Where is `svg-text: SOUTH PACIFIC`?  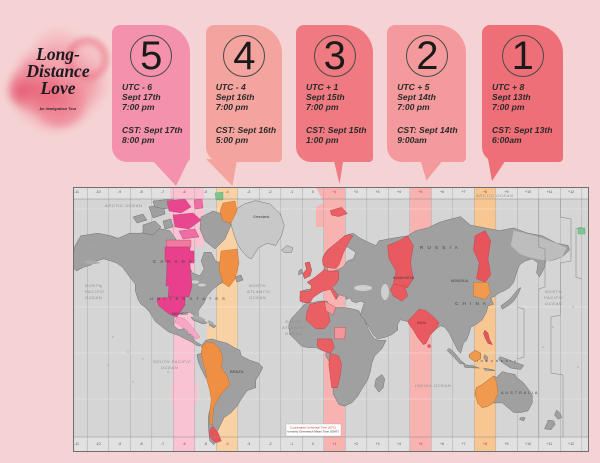
svg-text: SOUTH PACIFIC is located at coordinates (172, 361).